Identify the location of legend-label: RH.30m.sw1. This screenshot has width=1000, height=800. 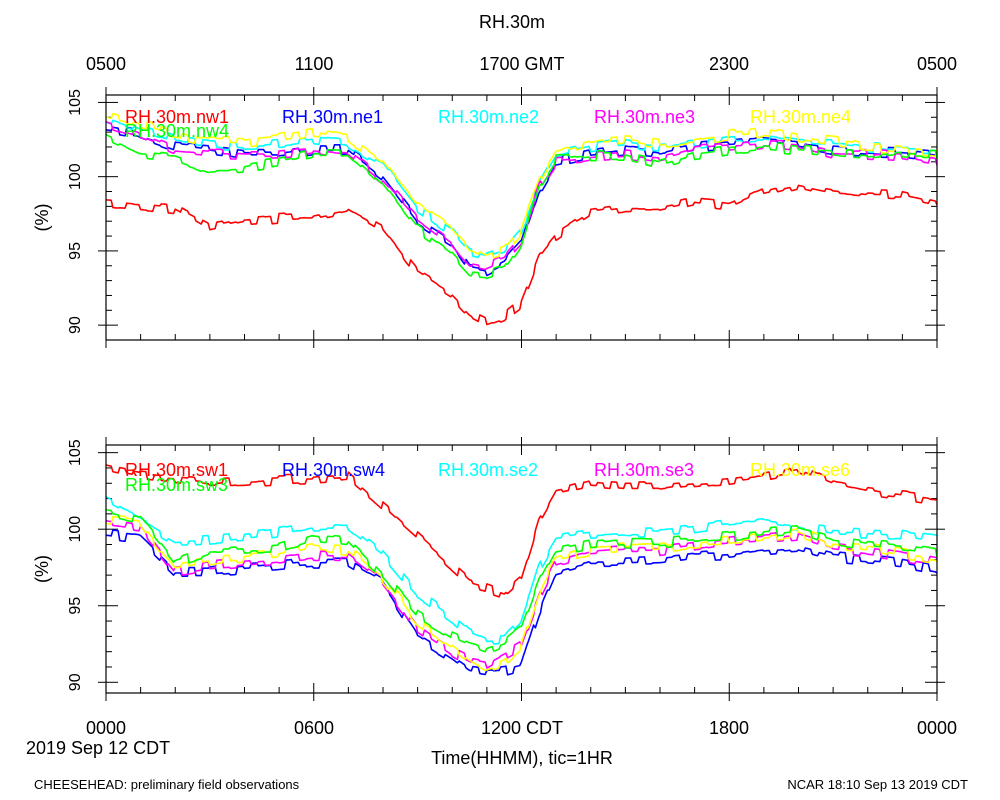
(176, 470).